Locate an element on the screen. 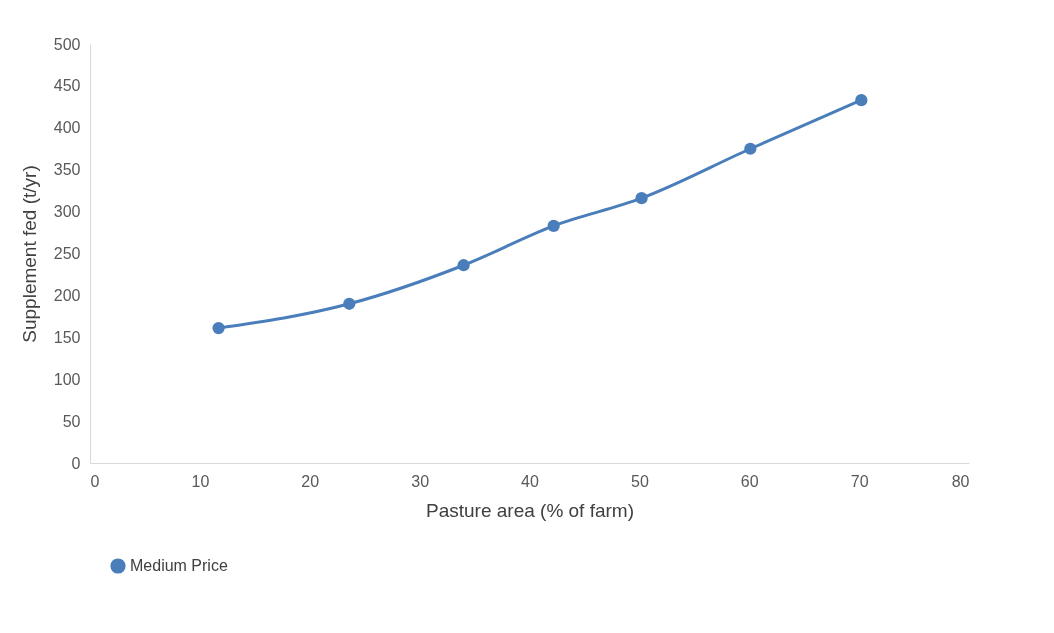 The height and width of the screenshot is (633, 1054). x-tick-label: 40 is located at coordinates (530, 481).